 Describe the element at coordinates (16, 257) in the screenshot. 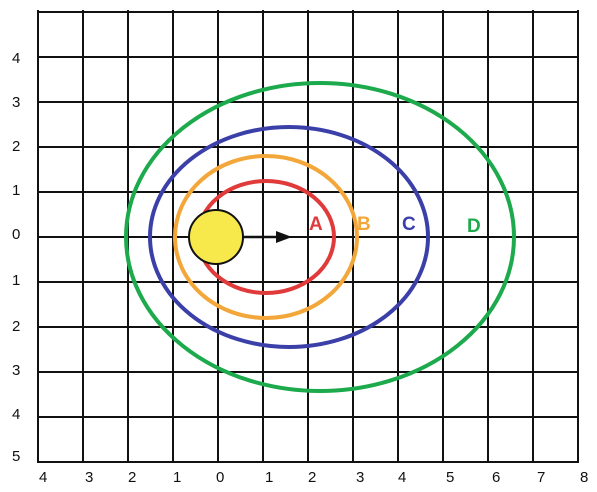

I see `y-axis-labels: 4 3 2 1 0 1 2 3 4 5` at that location.